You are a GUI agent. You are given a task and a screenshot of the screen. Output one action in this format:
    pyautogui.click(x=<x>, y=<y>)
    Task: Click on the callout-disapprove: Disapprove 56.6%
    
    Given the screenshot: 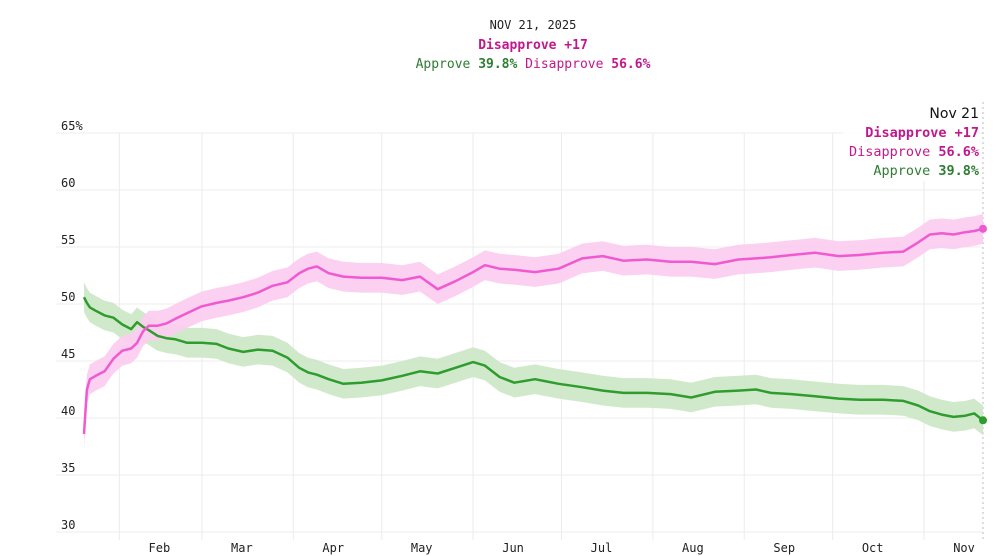 What is the action you would take?
    pyautogui.click(x=914, y=152)
    